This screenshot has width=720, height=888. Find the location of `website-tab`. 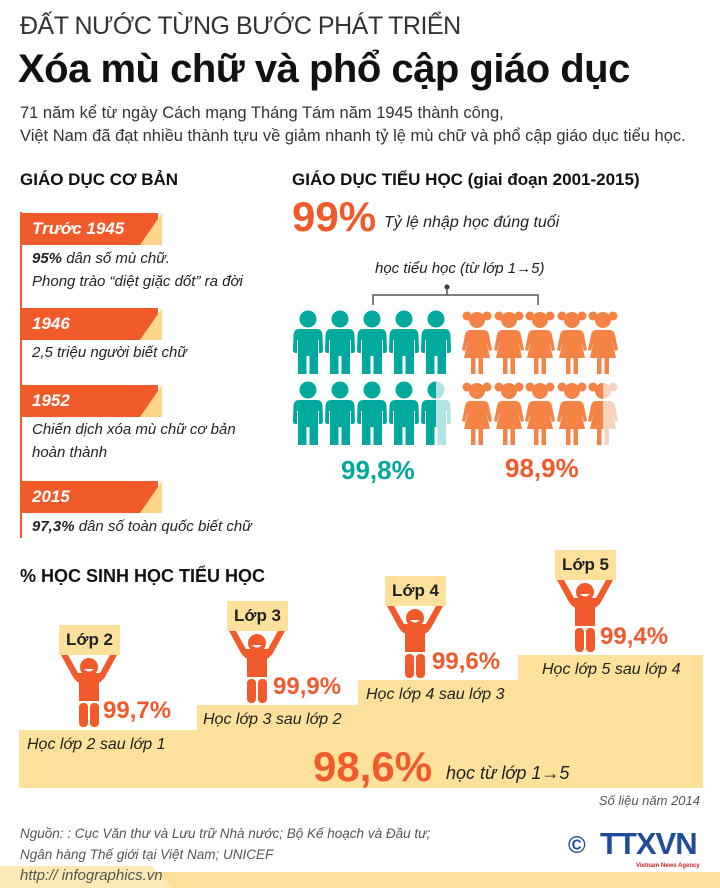

website-tab is located at coordinates (86, 877).